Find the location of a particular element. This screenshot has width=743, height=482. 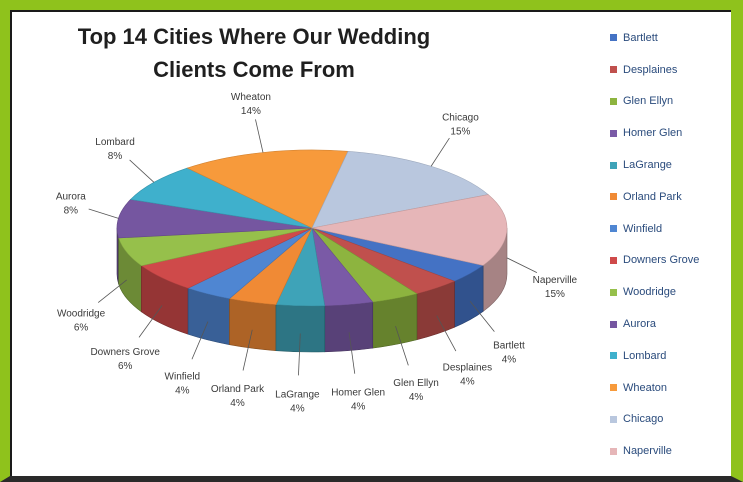

legend-label: Downers Grove is located at coordinates (661, 260).